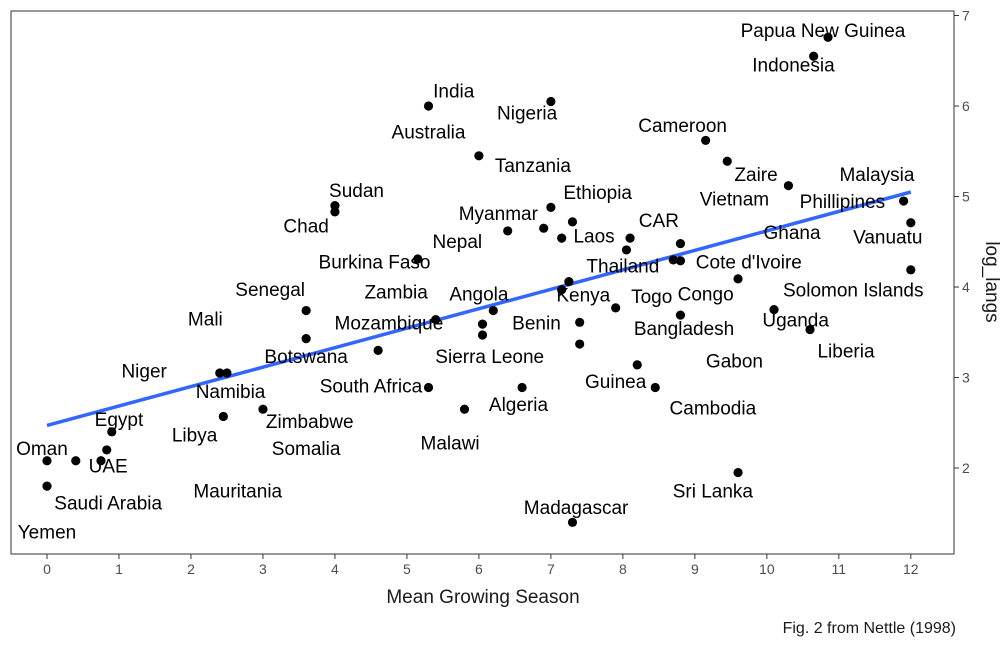  Describe the element at coordinates (119, 569) in the screenshot. I see `x-tick-label: 1` at that location.